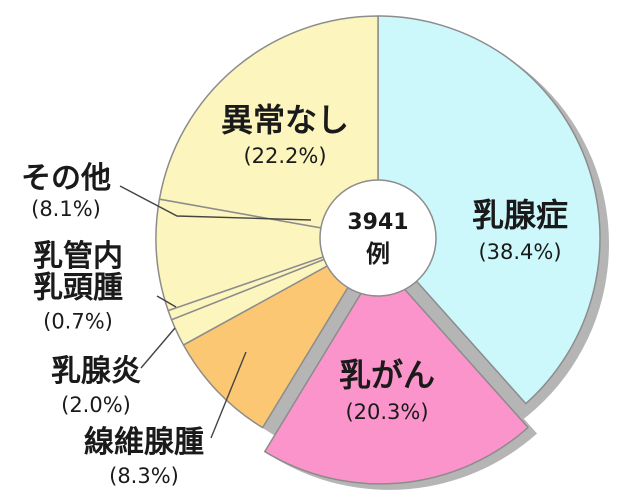  What do you see at coordinates (267, 255) in the screenshot?
I see `slice-other` at bounding box center [267, 255].